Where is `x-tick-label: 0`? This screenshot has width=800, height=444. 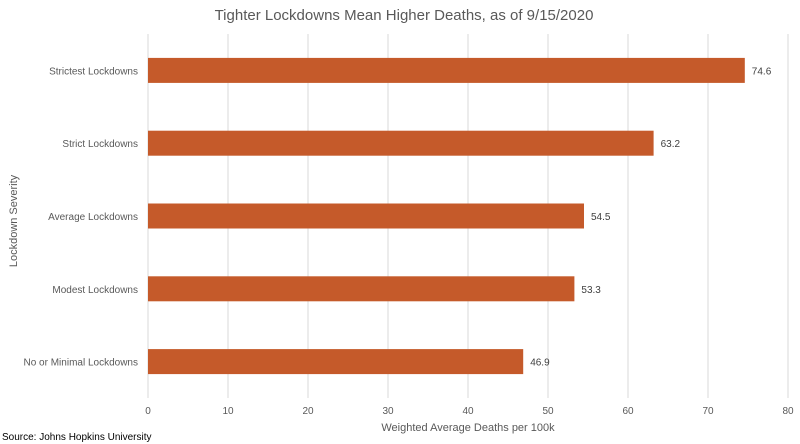 x-tick-label: 0 is located at coordinates (148, 411).